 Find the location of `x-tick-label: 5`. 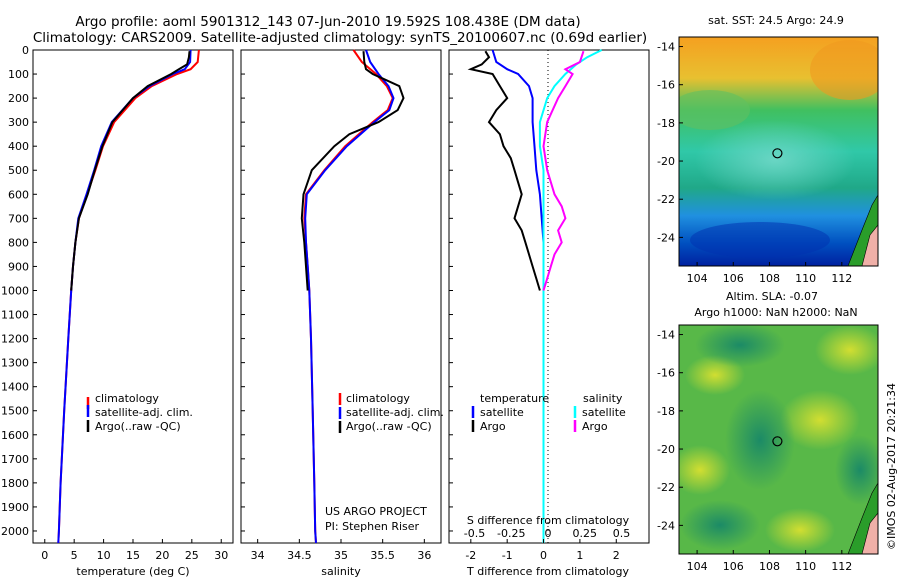

x-tick-label: 5 is located at coordinates (74, 555).